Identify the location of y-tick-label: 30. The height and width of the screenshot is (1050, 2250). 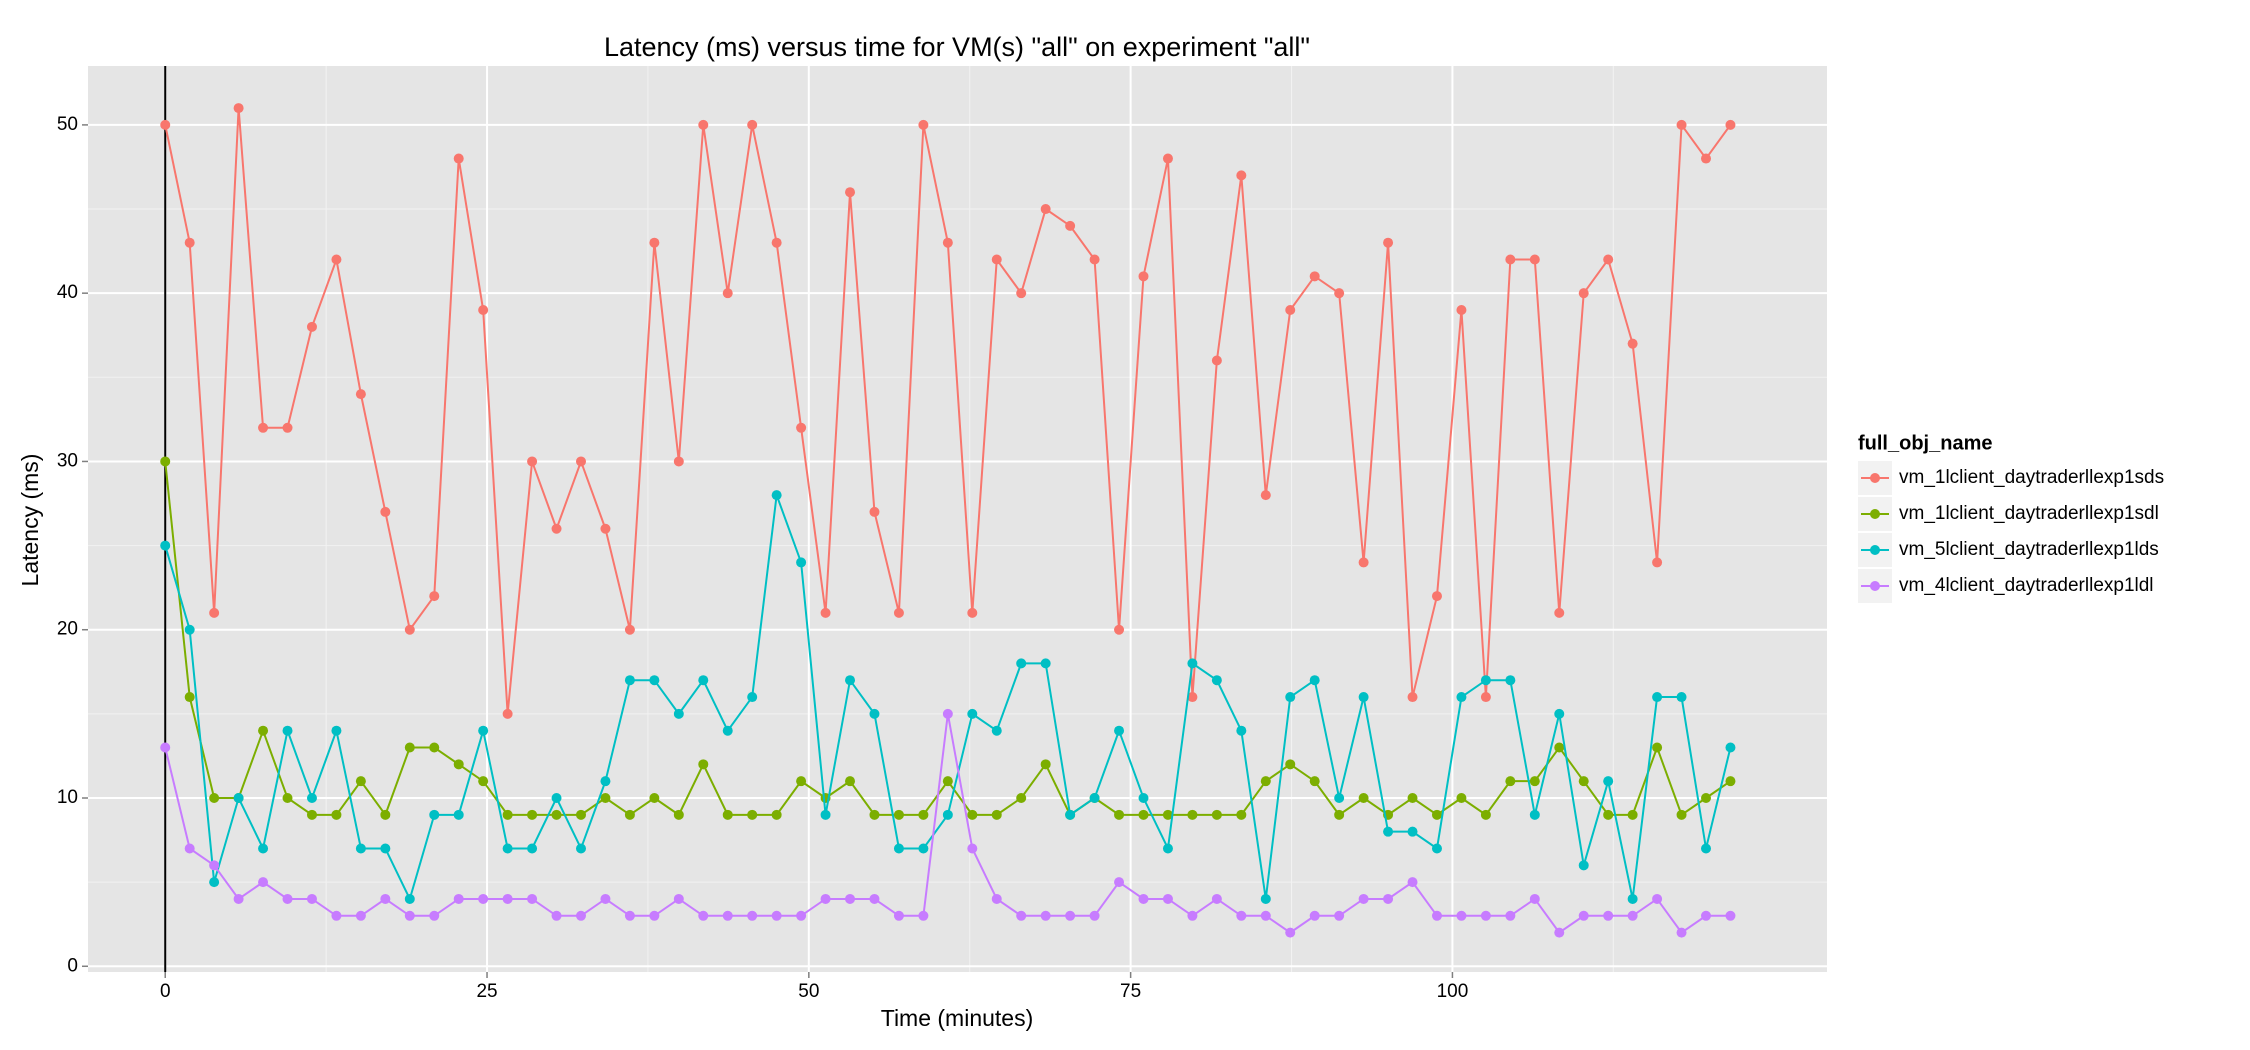
(67, 460).